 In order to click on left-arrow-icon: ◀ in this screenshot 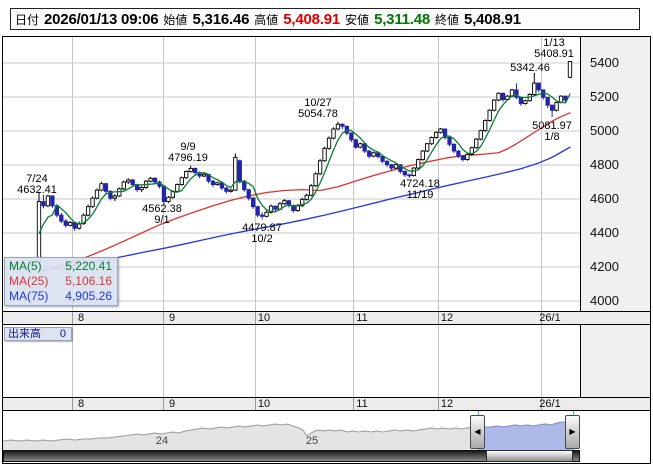, I will do `click(477, 431)`.